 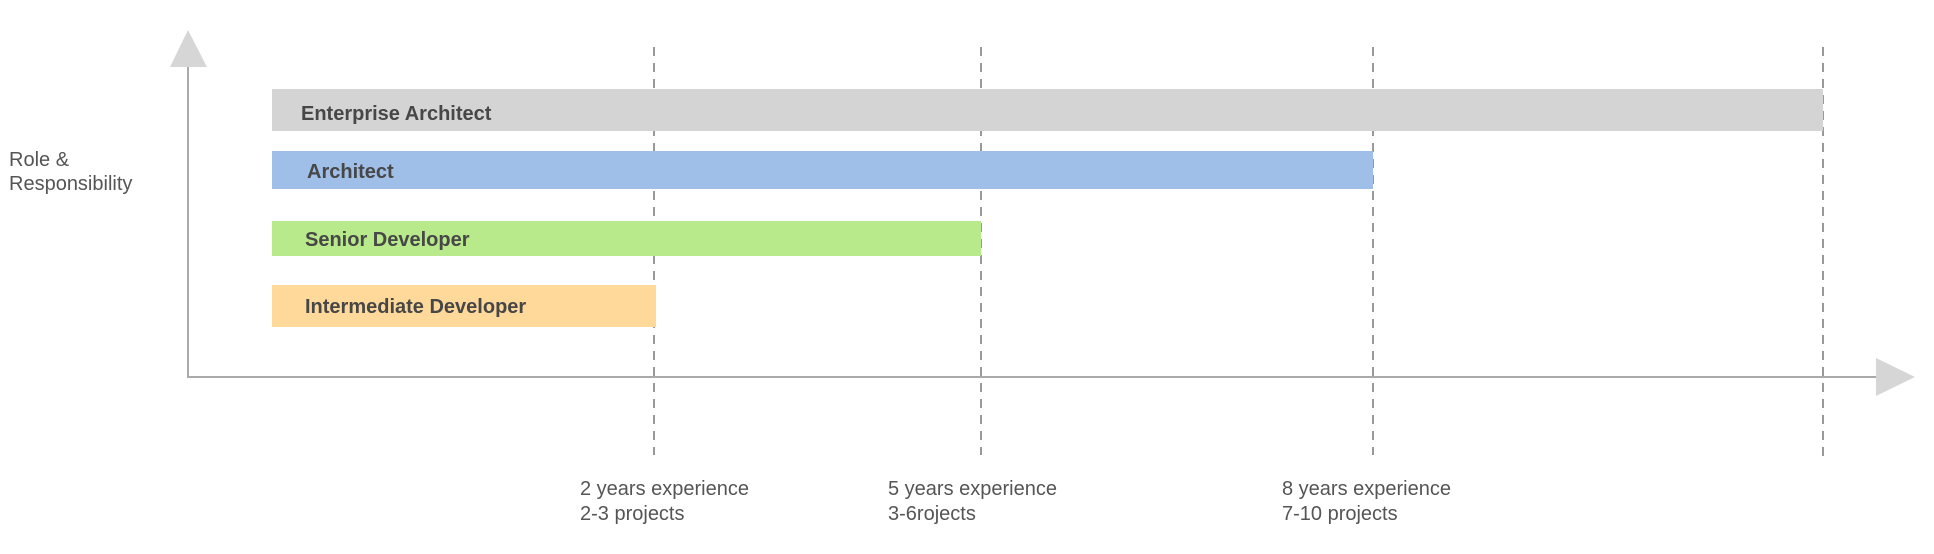 I want to click on milestone-projects: 7-10 projects, so click(x=1340, y=514).